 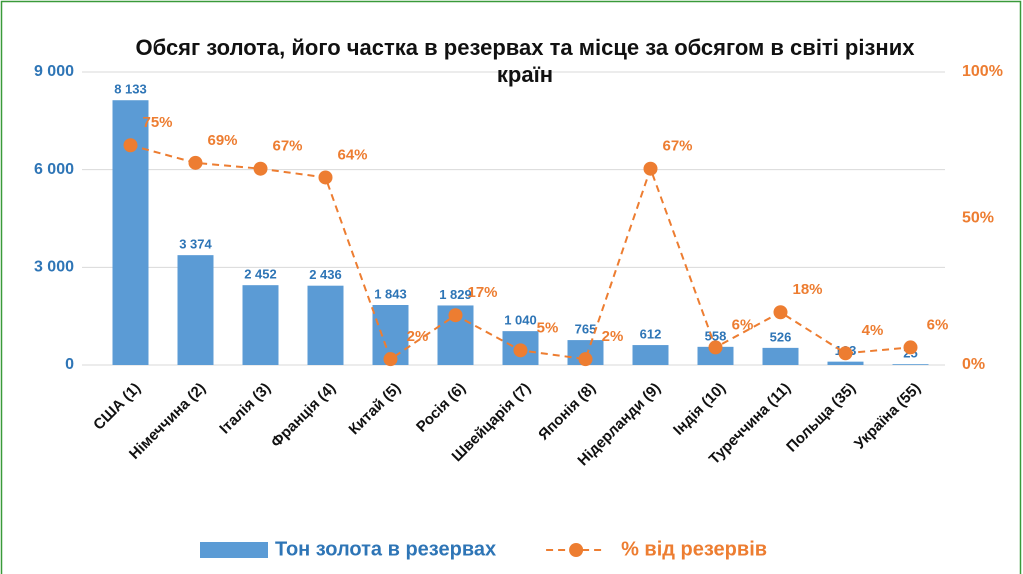 I want to click on bar-value-label: 1 843, so click(x=390, y=293).